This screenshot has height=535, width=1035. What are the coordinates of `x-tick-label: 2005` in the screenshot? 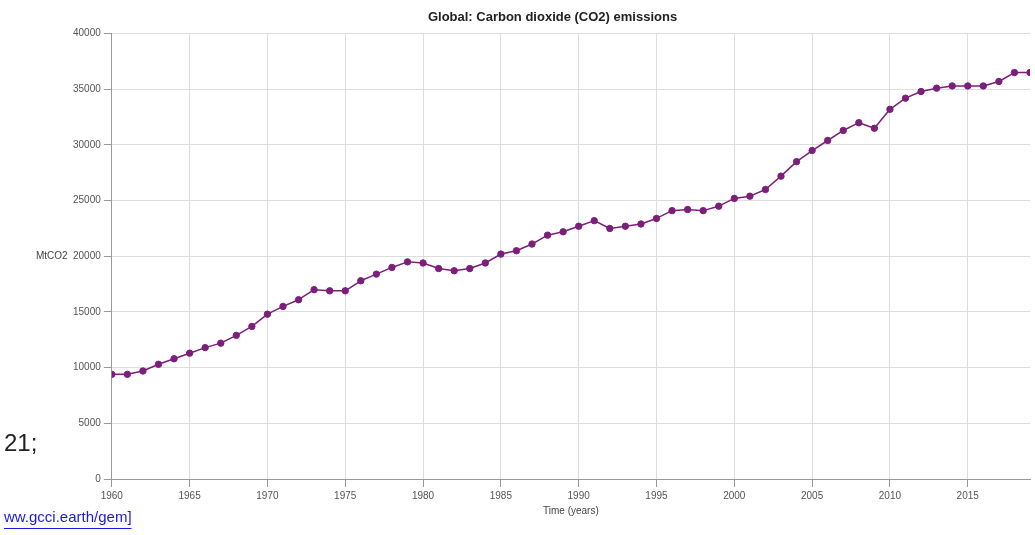 It's located at (812, 495).